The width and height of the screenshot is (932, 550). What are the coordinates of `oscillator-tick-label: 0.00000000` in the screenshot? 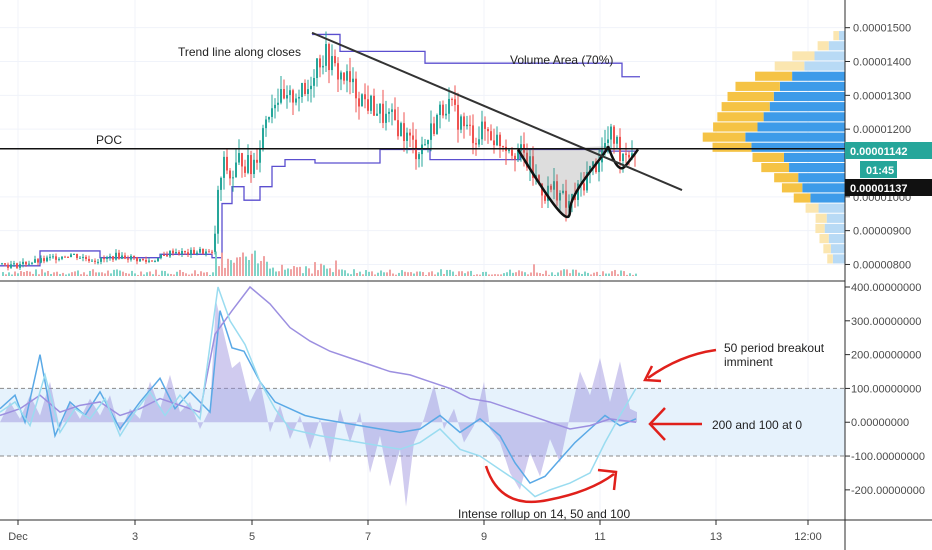 It's located at (880, 423).